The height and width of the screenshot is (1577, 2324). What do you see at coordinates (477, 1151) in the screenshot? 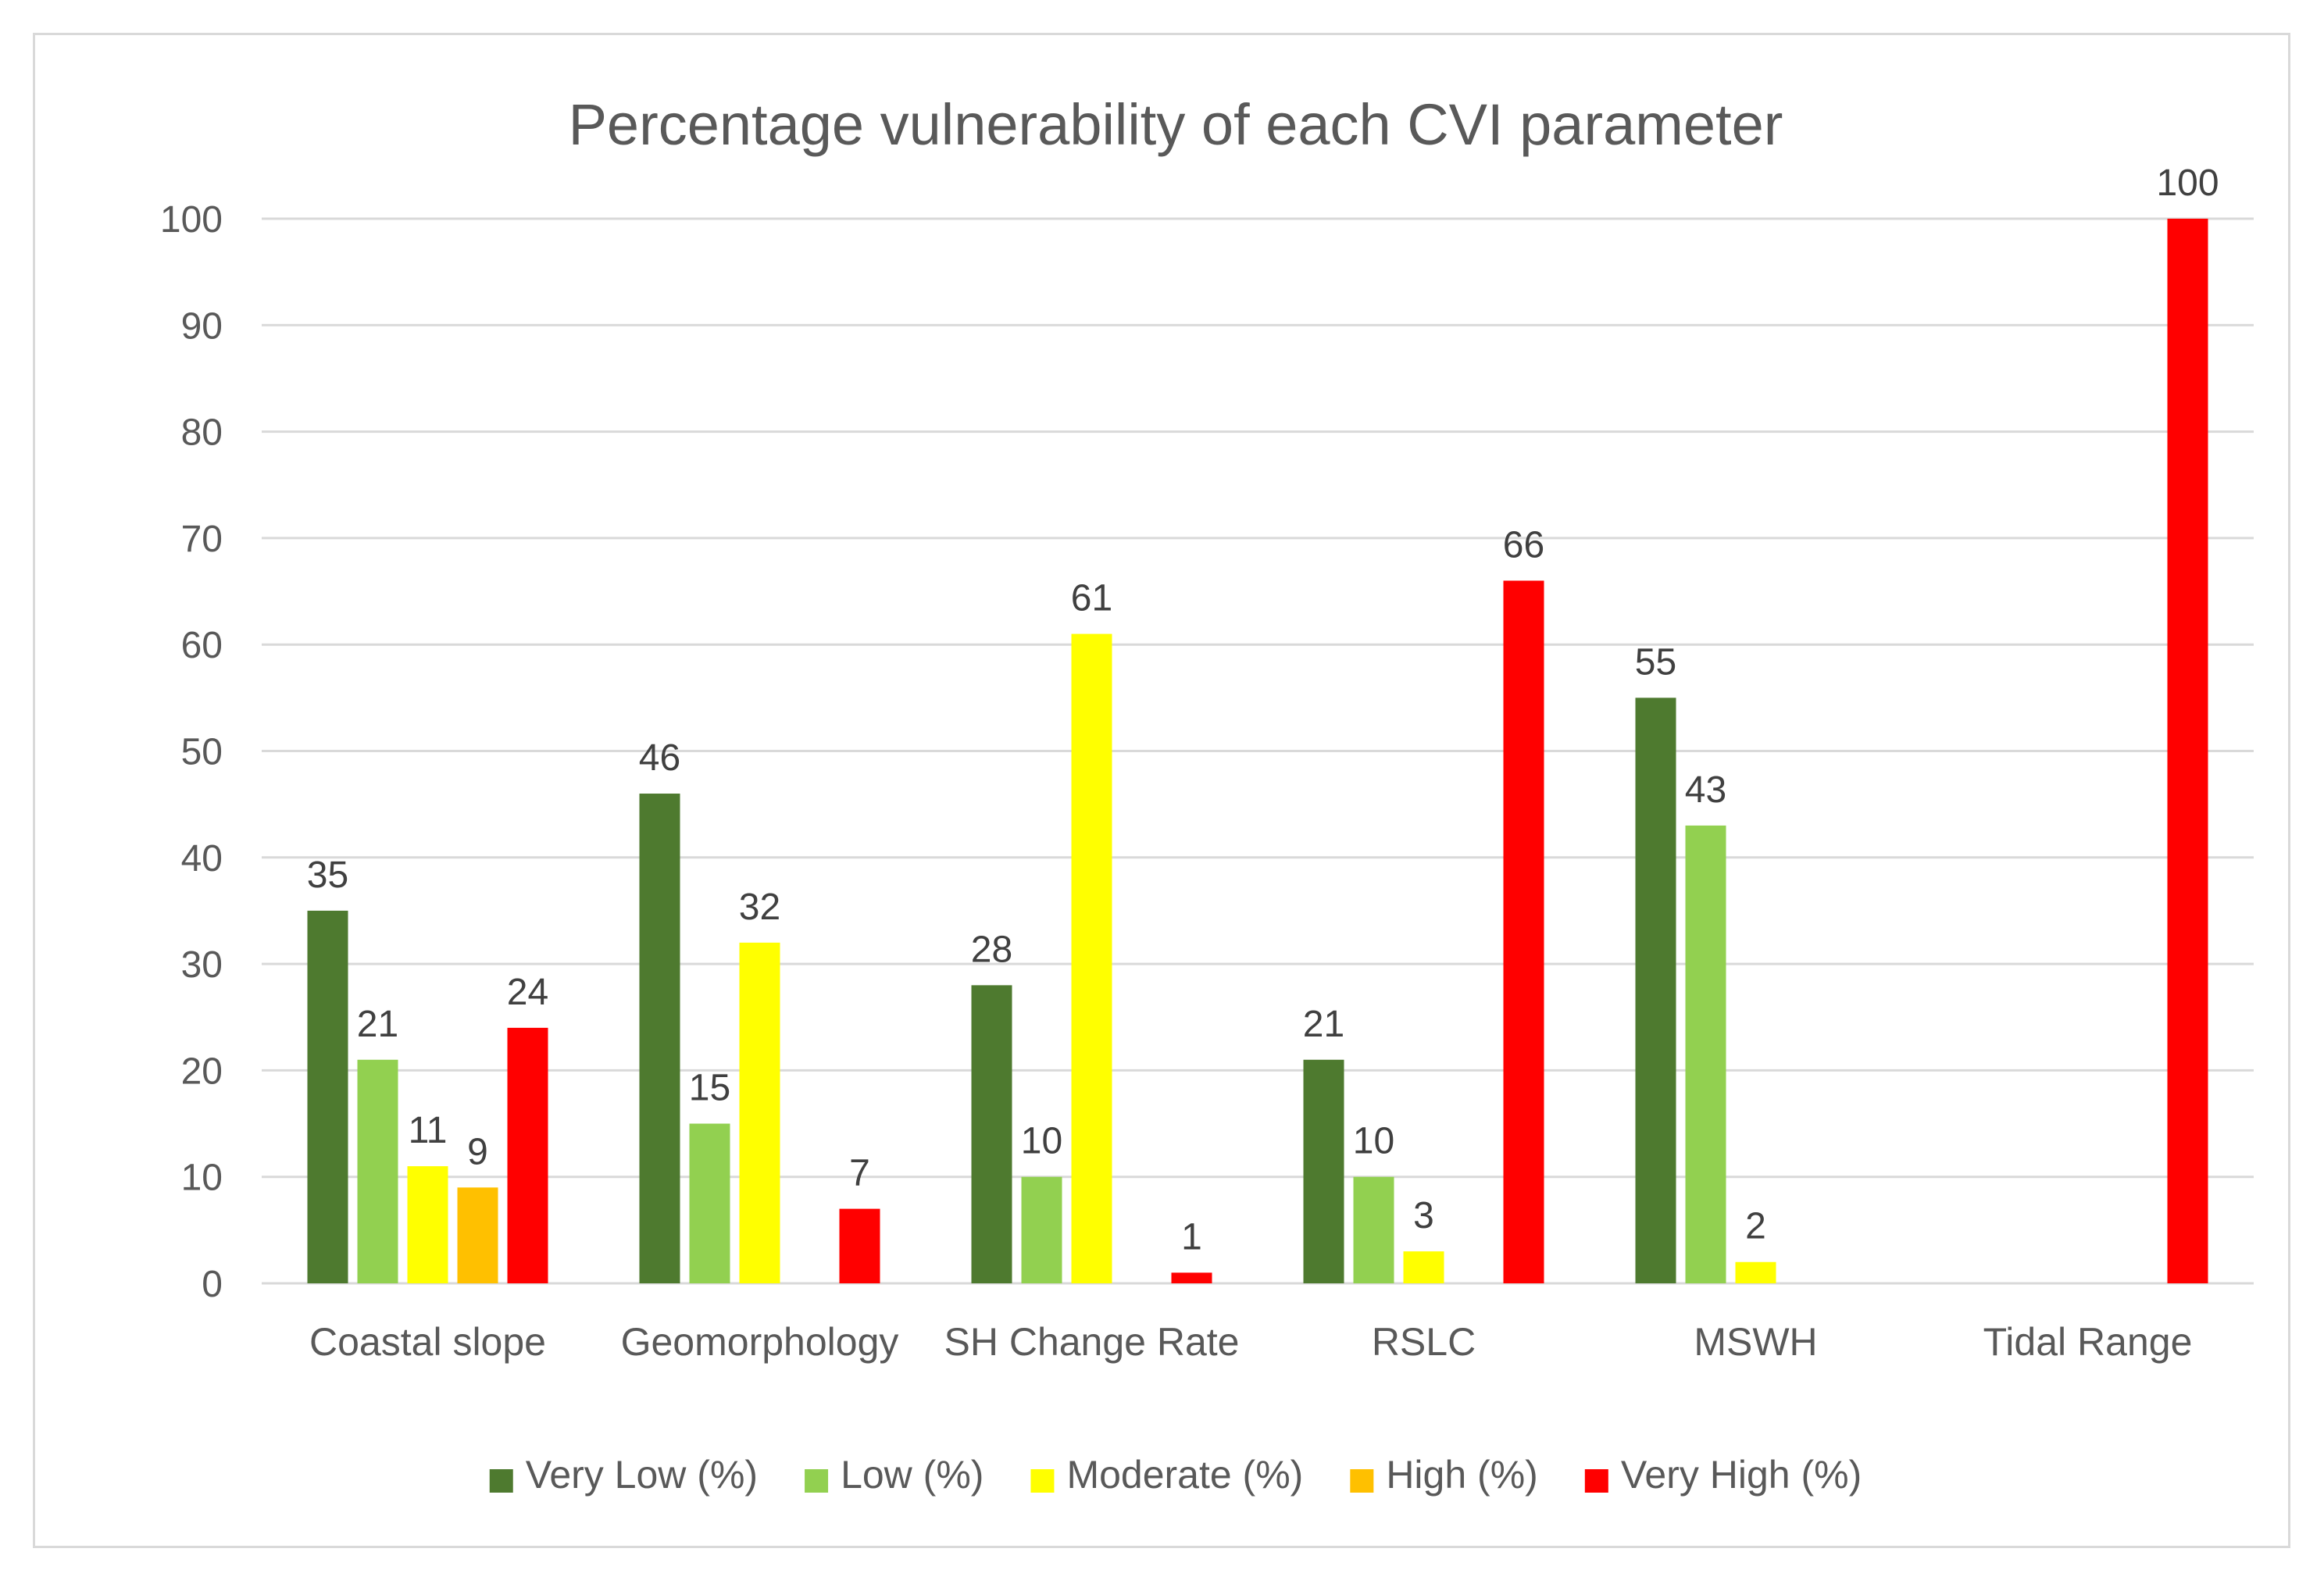
I see `data-label: 9` at bounding box center [477, 1151].